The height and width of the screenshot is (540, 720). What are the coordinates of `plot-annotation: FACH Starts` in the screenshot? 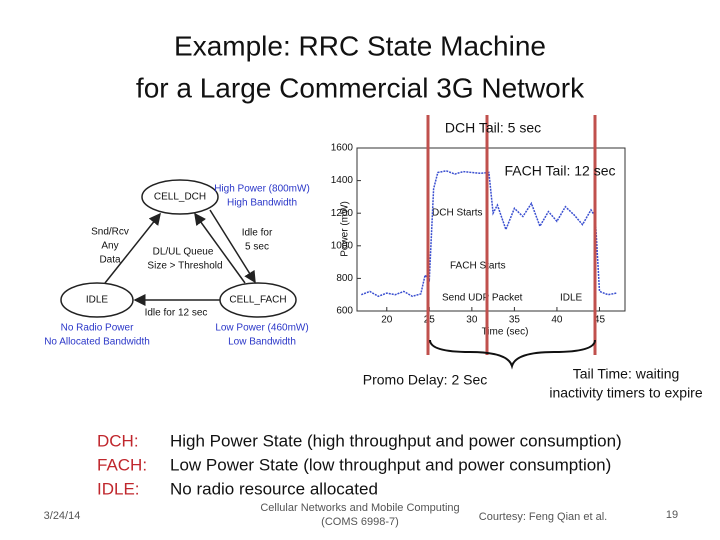 It's located at (478, 266).